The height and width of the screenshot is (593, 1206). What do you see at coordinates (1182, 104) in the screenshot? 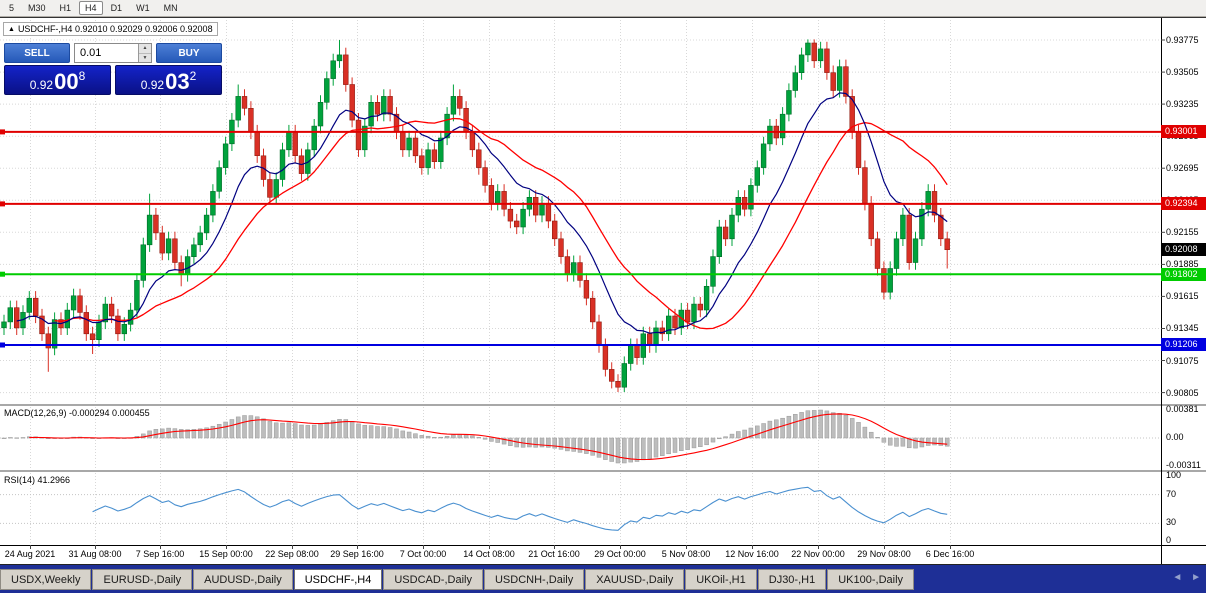
I see `price-tick-label: 0.93235` at bounding box center [1182, 104].